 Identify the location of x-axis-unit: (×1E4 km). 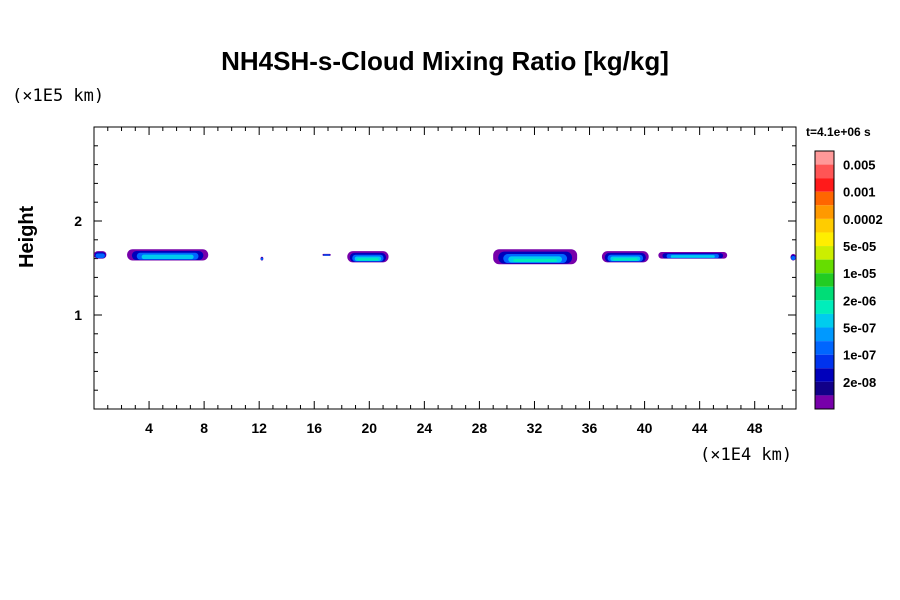
(746, 455).